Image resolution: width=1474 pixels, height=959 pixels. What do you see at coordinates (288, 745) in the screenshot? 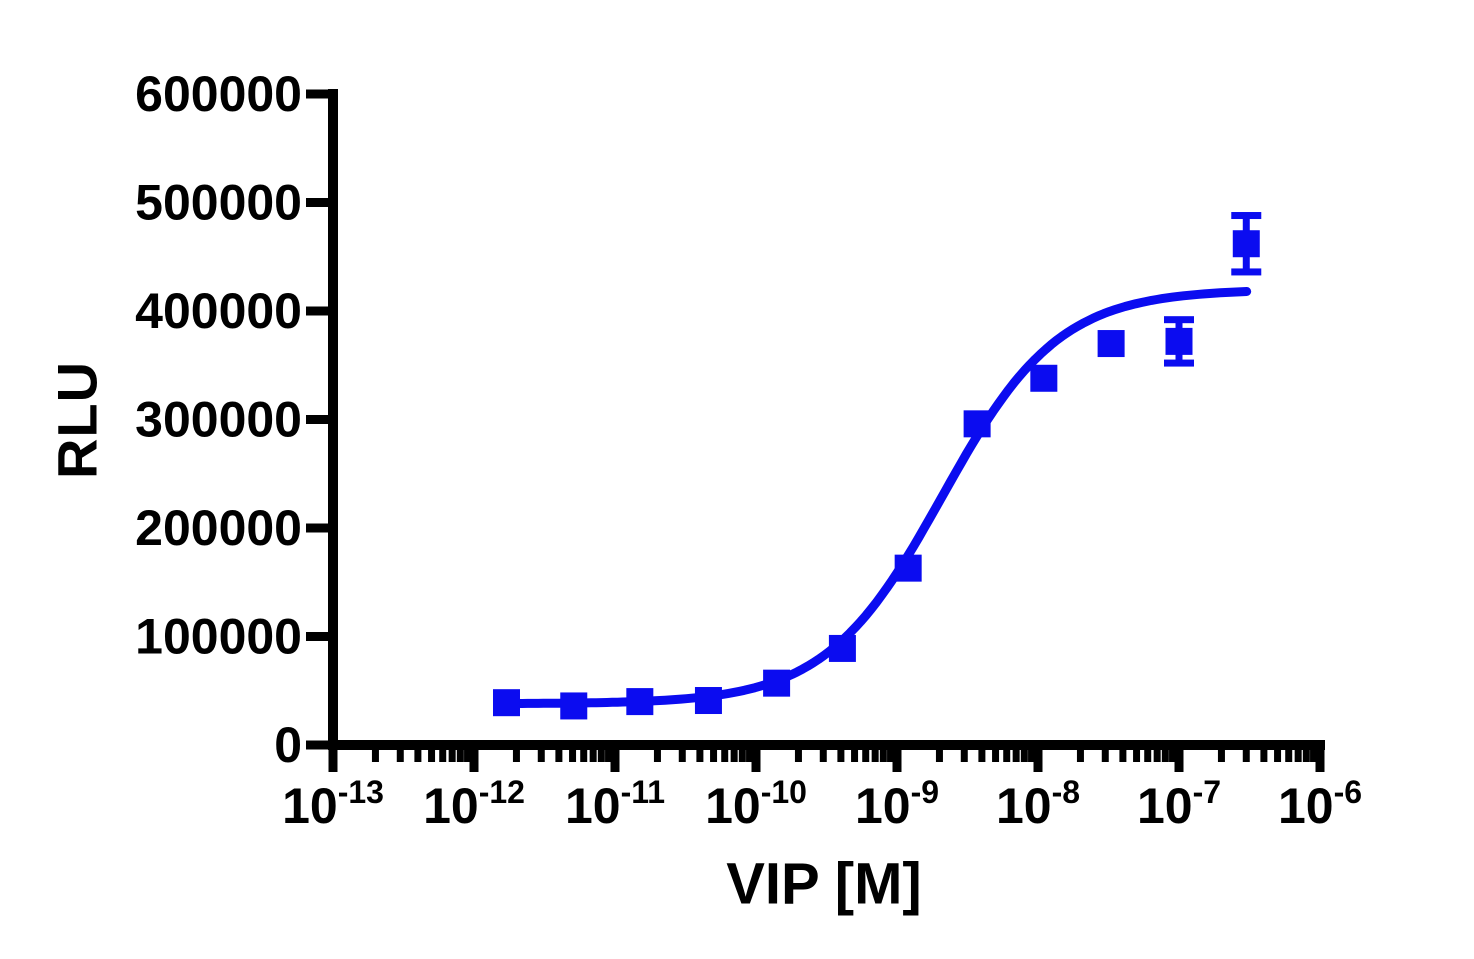
I see `y-tick-label: 0` at bounding box center [288, 745].